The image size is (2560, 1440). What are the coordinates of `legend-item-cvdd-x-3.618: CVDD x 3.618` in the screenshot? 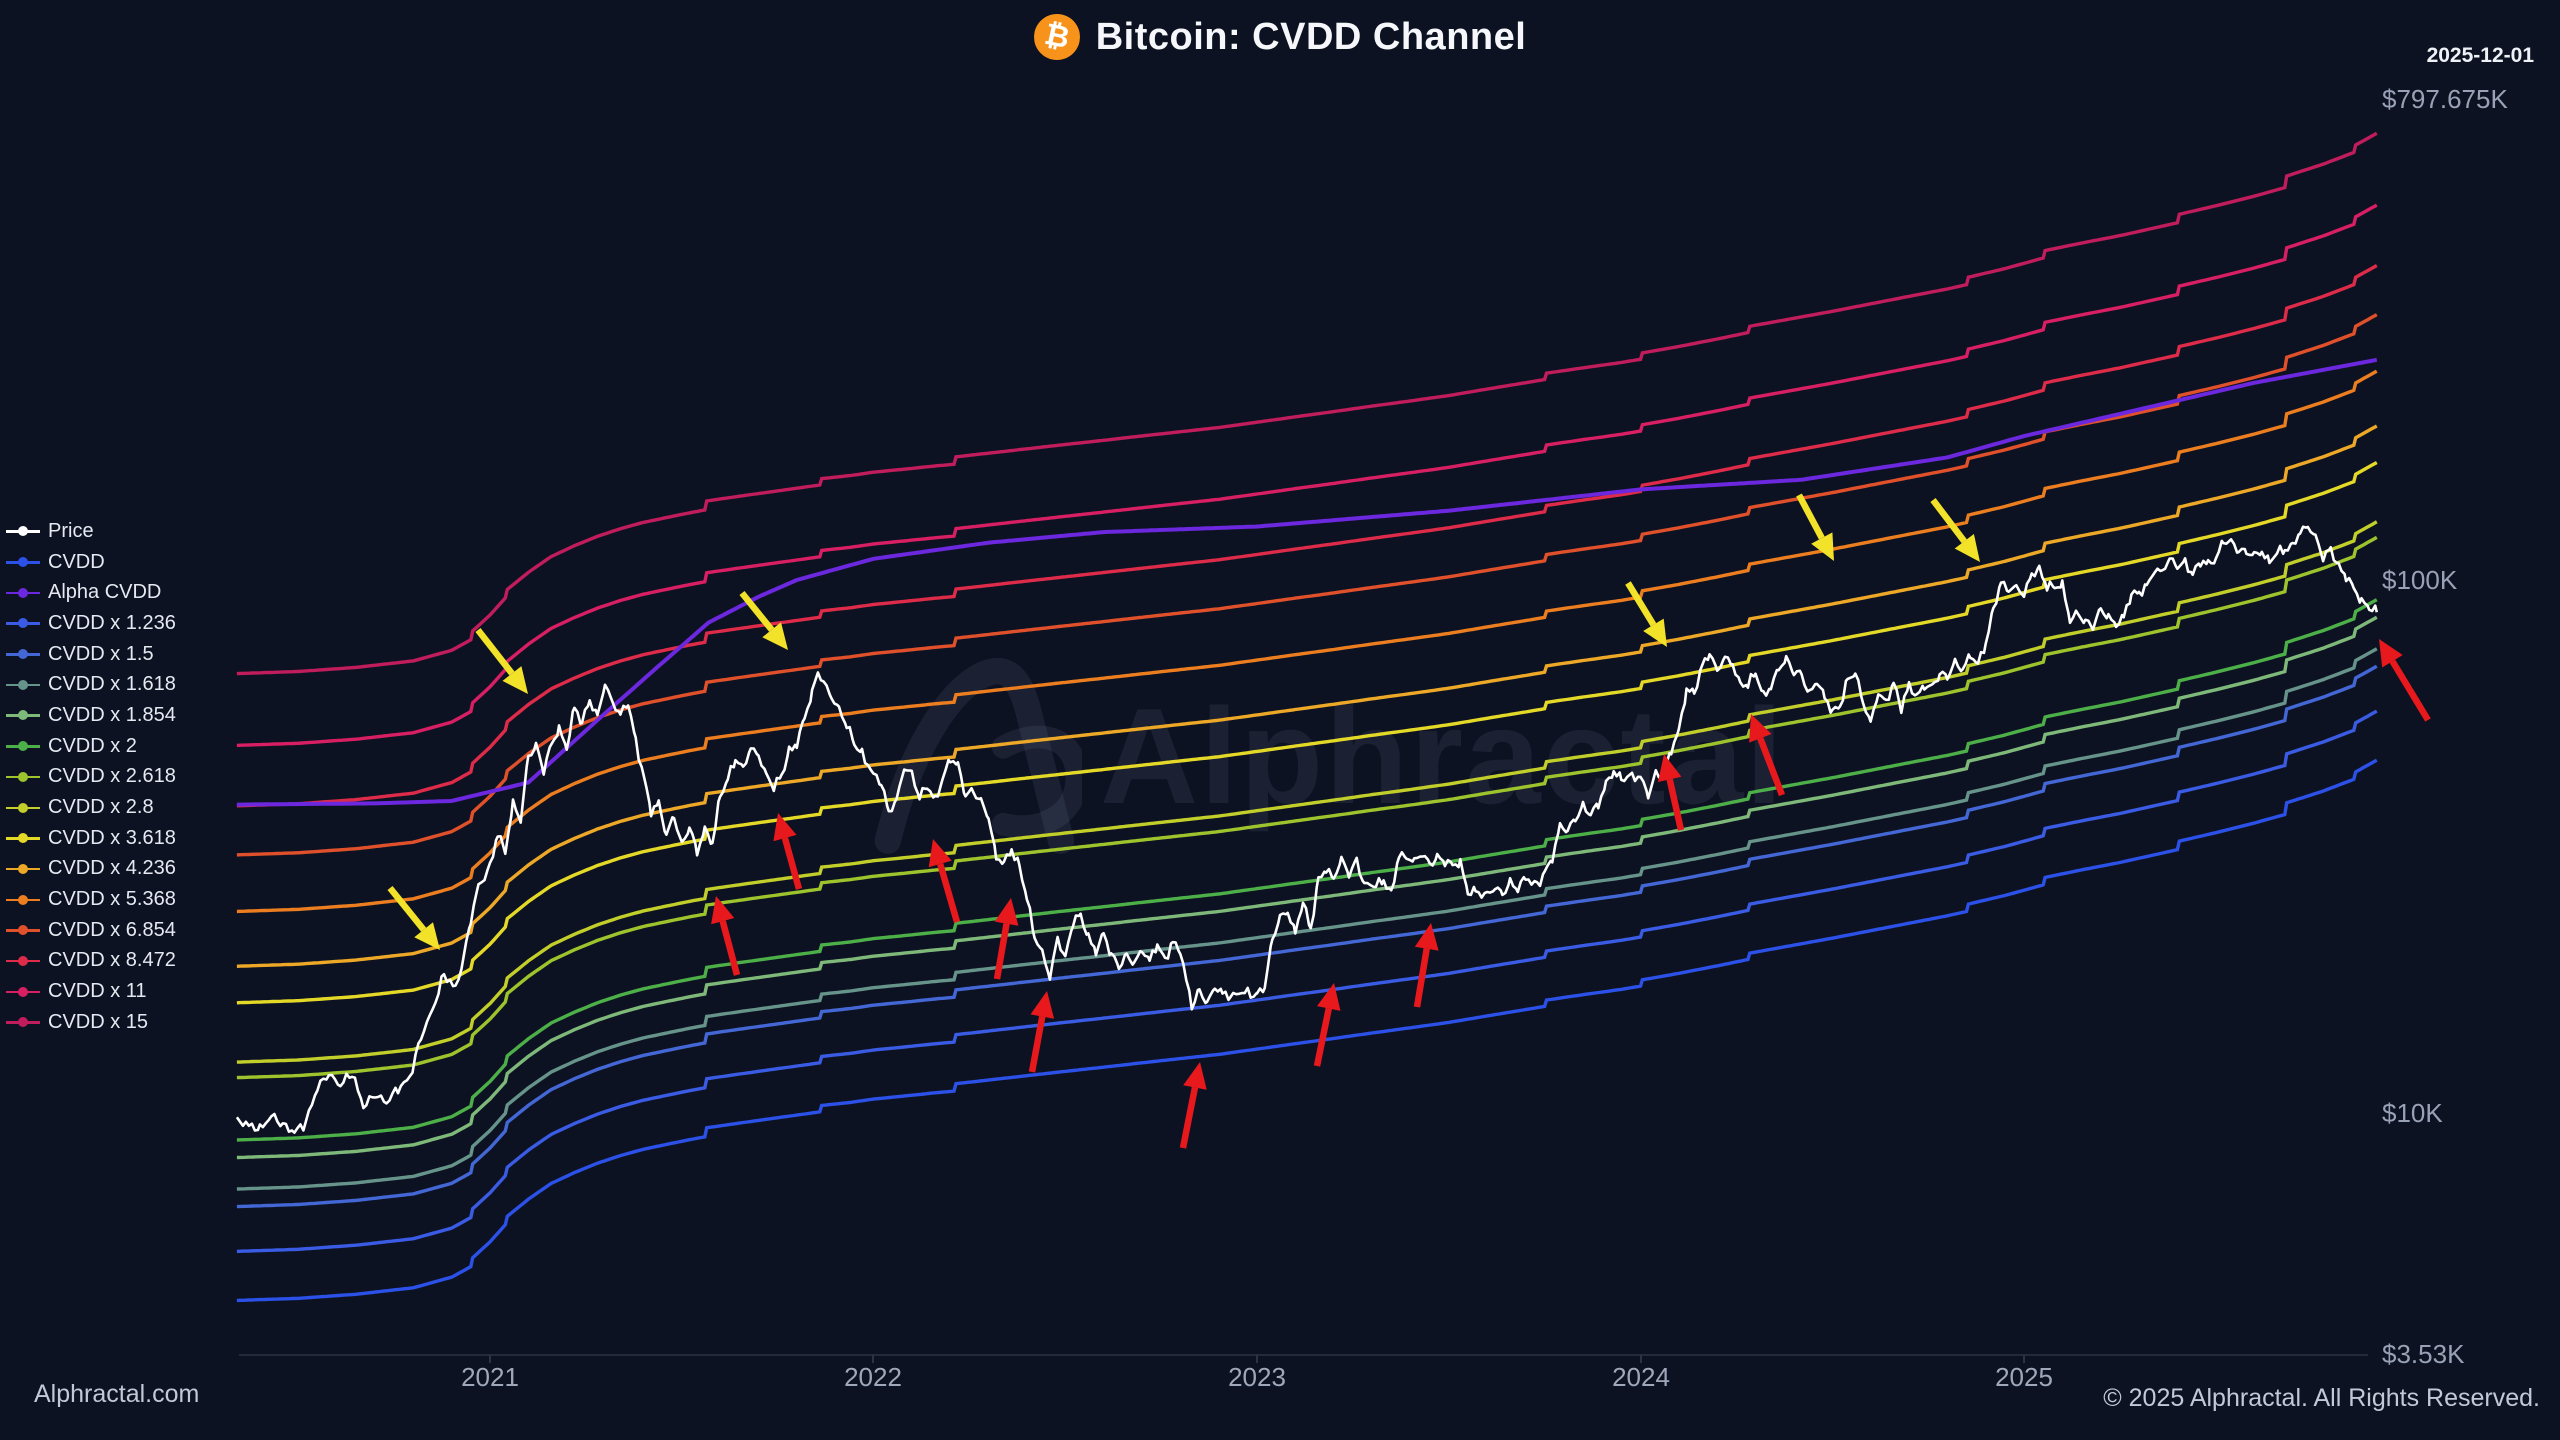 It's located at (91, 838).